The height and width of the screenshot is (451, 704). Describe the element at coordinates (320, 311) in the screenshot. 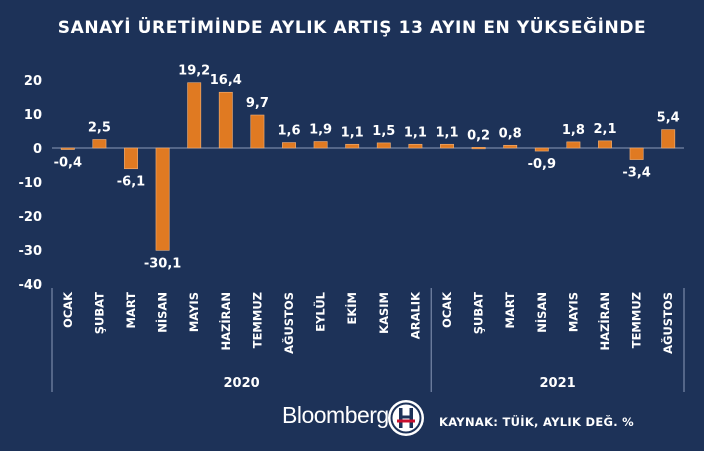

I see `category-label: EYLÜL` at that location.